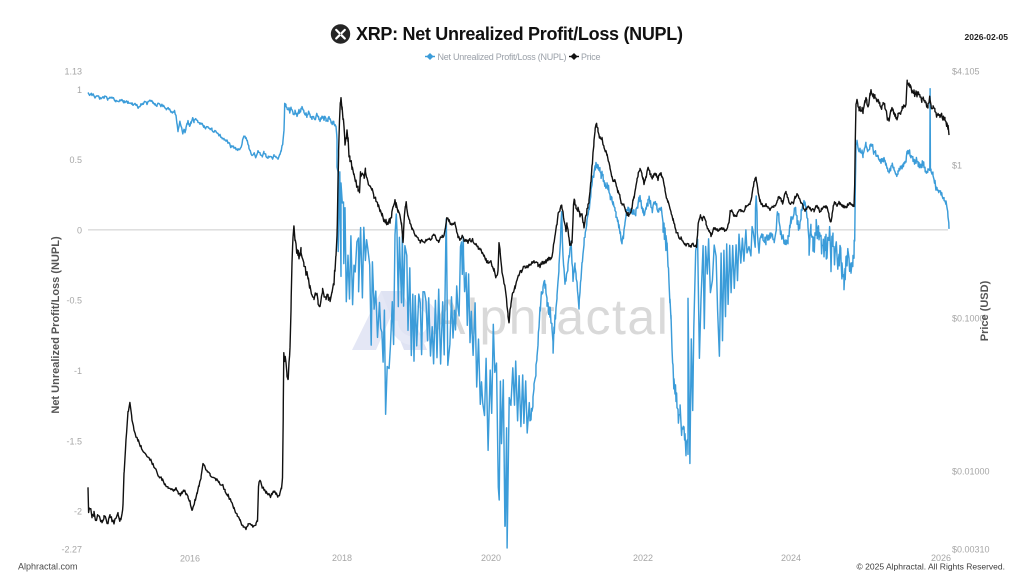  I want to click on svg-text: Price, so click(590, 57).